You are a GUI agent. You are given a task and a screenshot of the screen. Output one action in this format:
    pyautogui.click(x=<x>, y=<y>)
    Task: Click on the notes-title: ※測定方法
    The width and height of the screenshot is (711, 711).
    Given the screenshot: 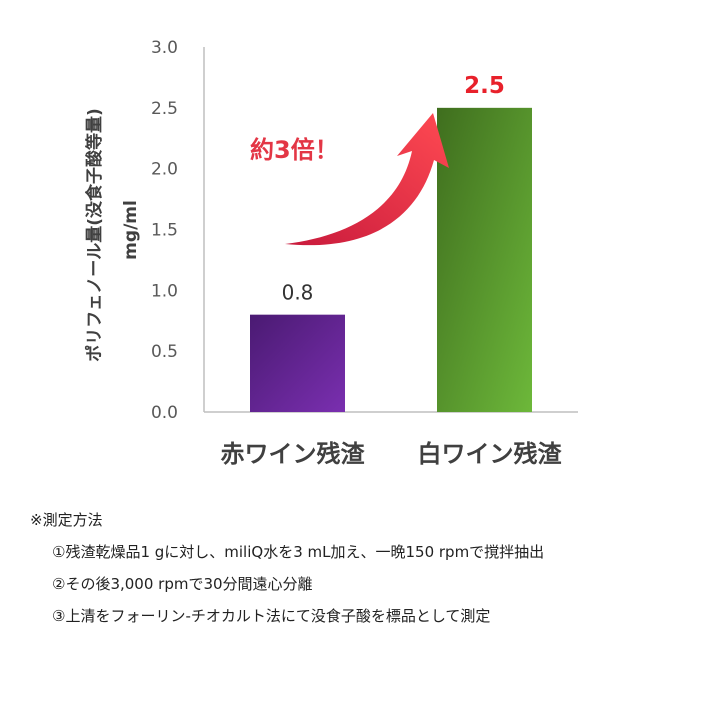 What is the action you would take?
    pyautogui.click(x=66, y=520)
    